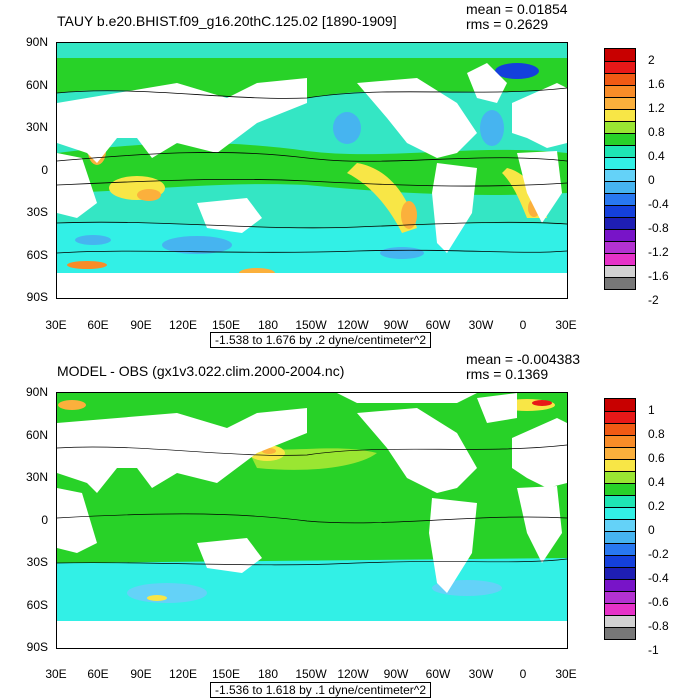  Describe the element at coordinates (353, 674) in the screenshot. I see `lon-label: 120W` at that location.